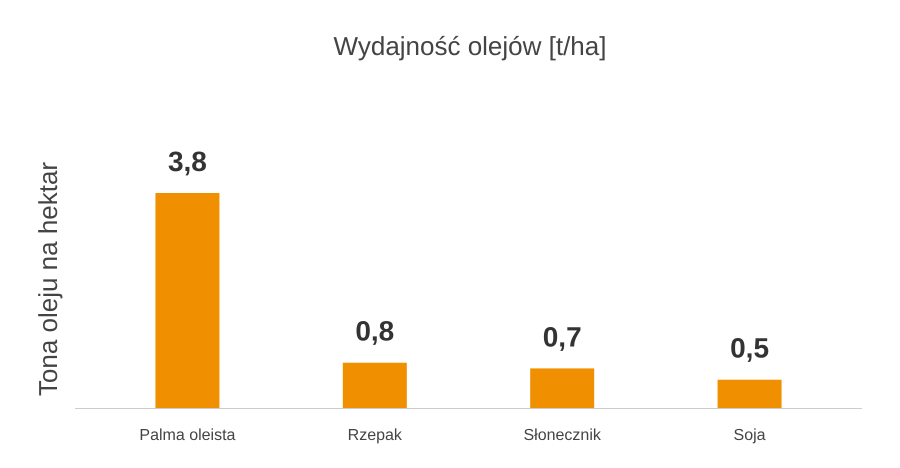  Describe the element at coordinates (470, 46) in the screenshot. I see `chart-title: Wydajność olejów [t/ha]` at that location.